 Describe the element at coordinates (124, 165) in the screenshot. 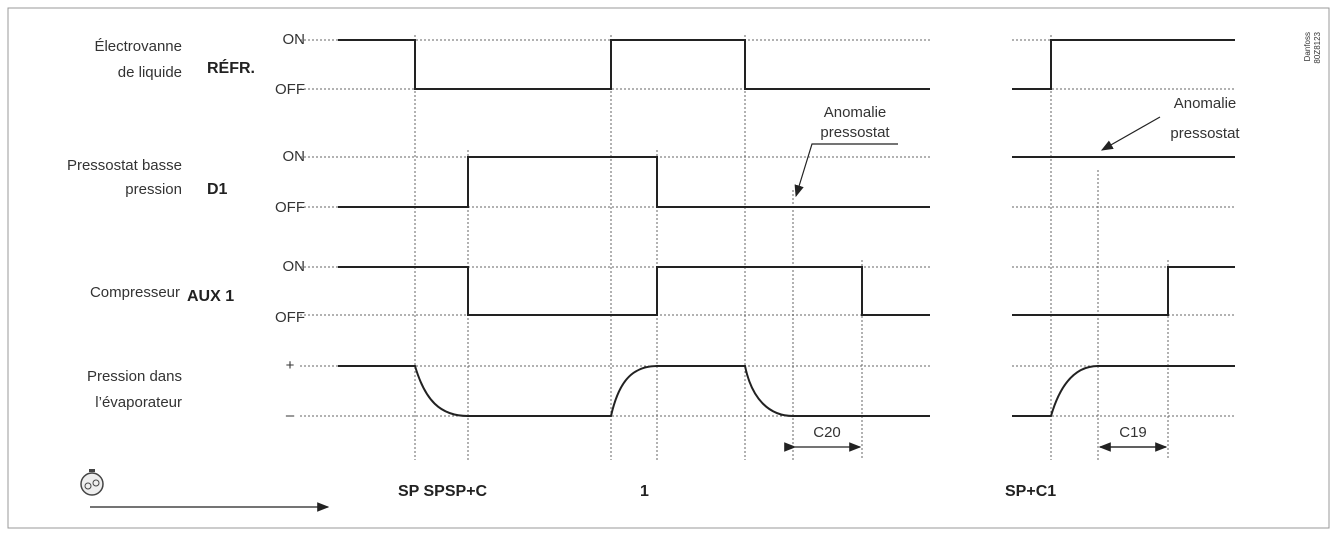

I see `row-label: Pressostat basse` at that location.